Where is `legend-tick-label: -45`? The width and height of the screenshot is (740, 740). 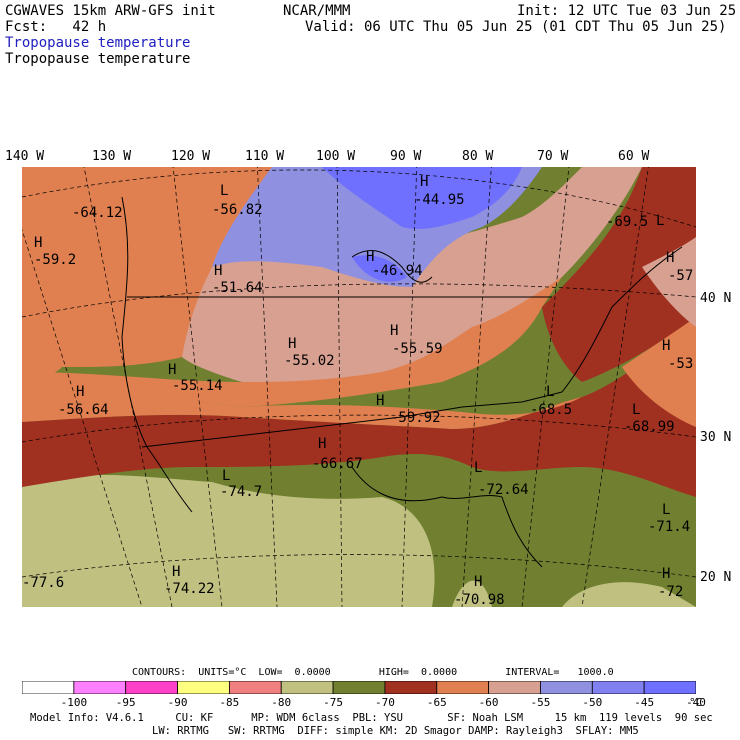 legend-tick-label: -45 is located at coordinates (644, 702).